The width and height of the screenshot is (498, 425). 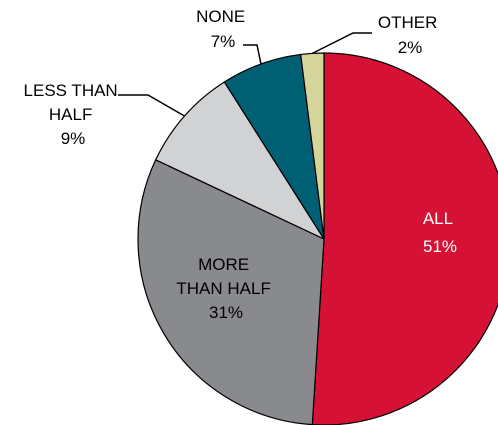 I want to click on leader-line-less-than-half, so click(x=151, y=105).